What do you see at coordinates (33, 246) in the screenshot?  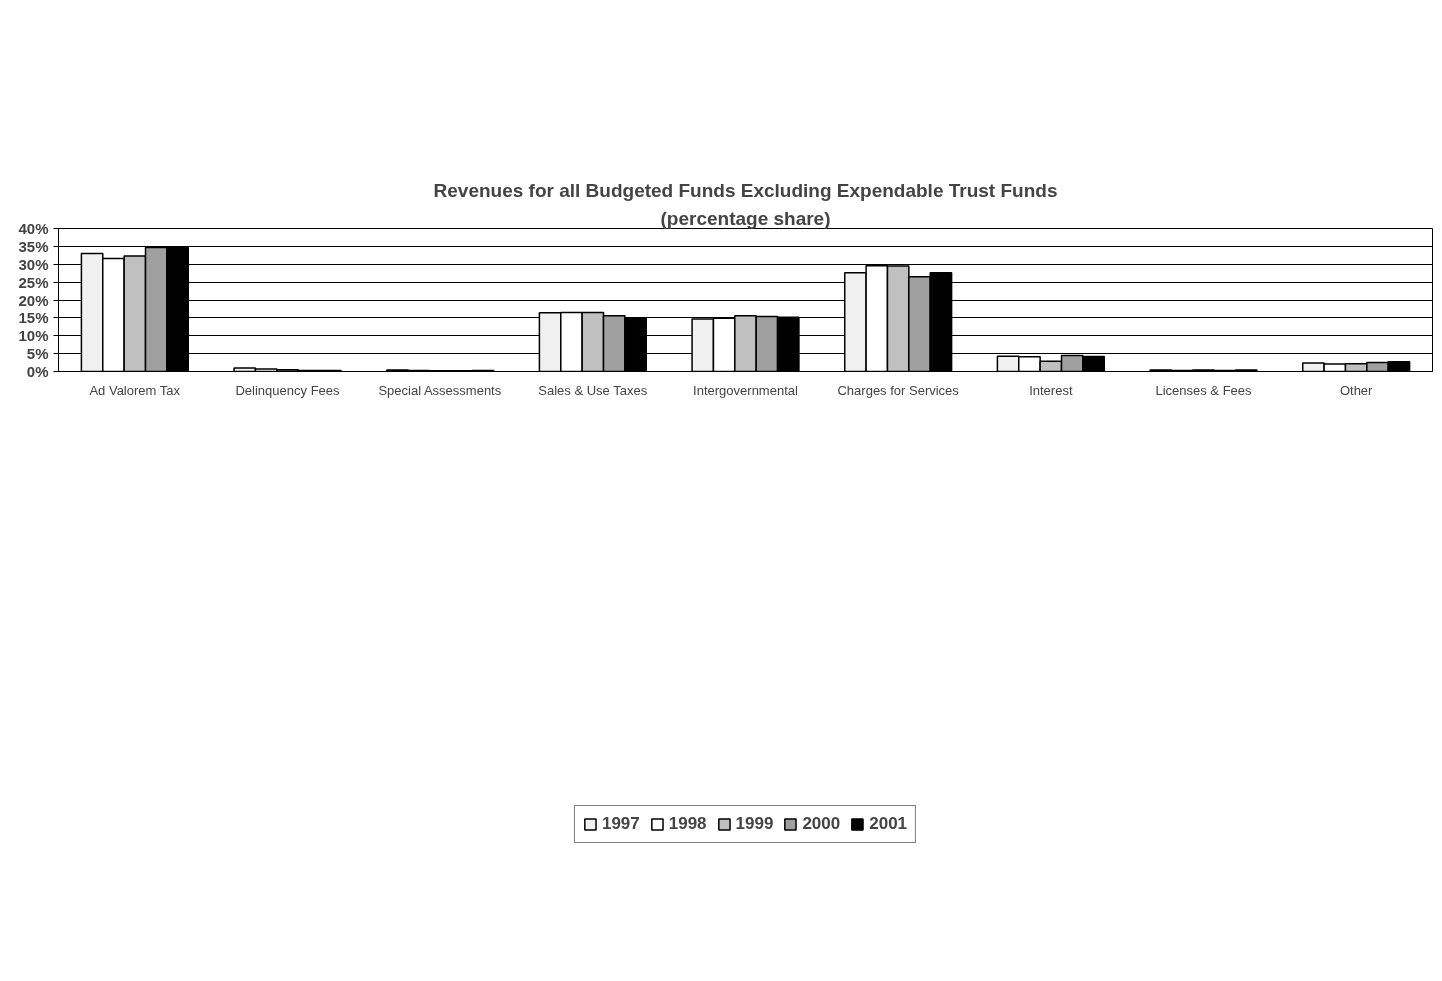 I see `y-tick-label: 35%` at bounding box center [33, 246].